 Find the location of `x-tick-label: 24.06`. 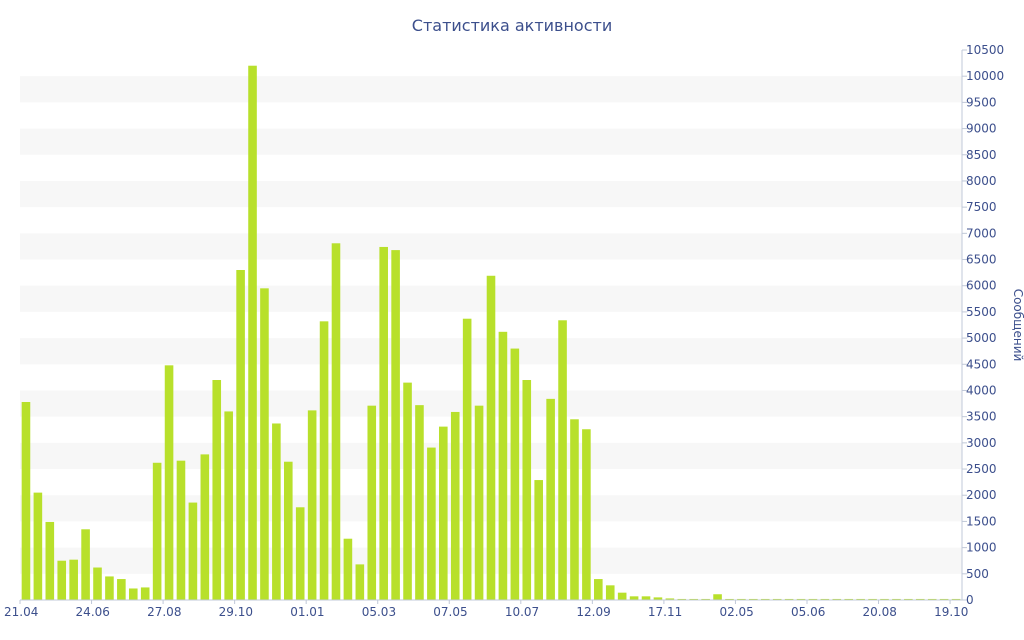

x-tick-label: 24.06 is located at coordinates (93, 612).